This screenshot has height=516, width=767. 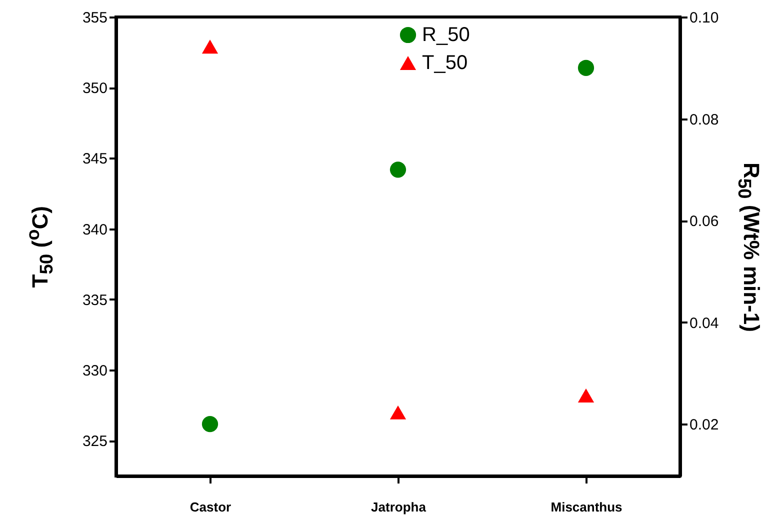 I want to click on y-tick-label: 340, so click(x=95, y=229).